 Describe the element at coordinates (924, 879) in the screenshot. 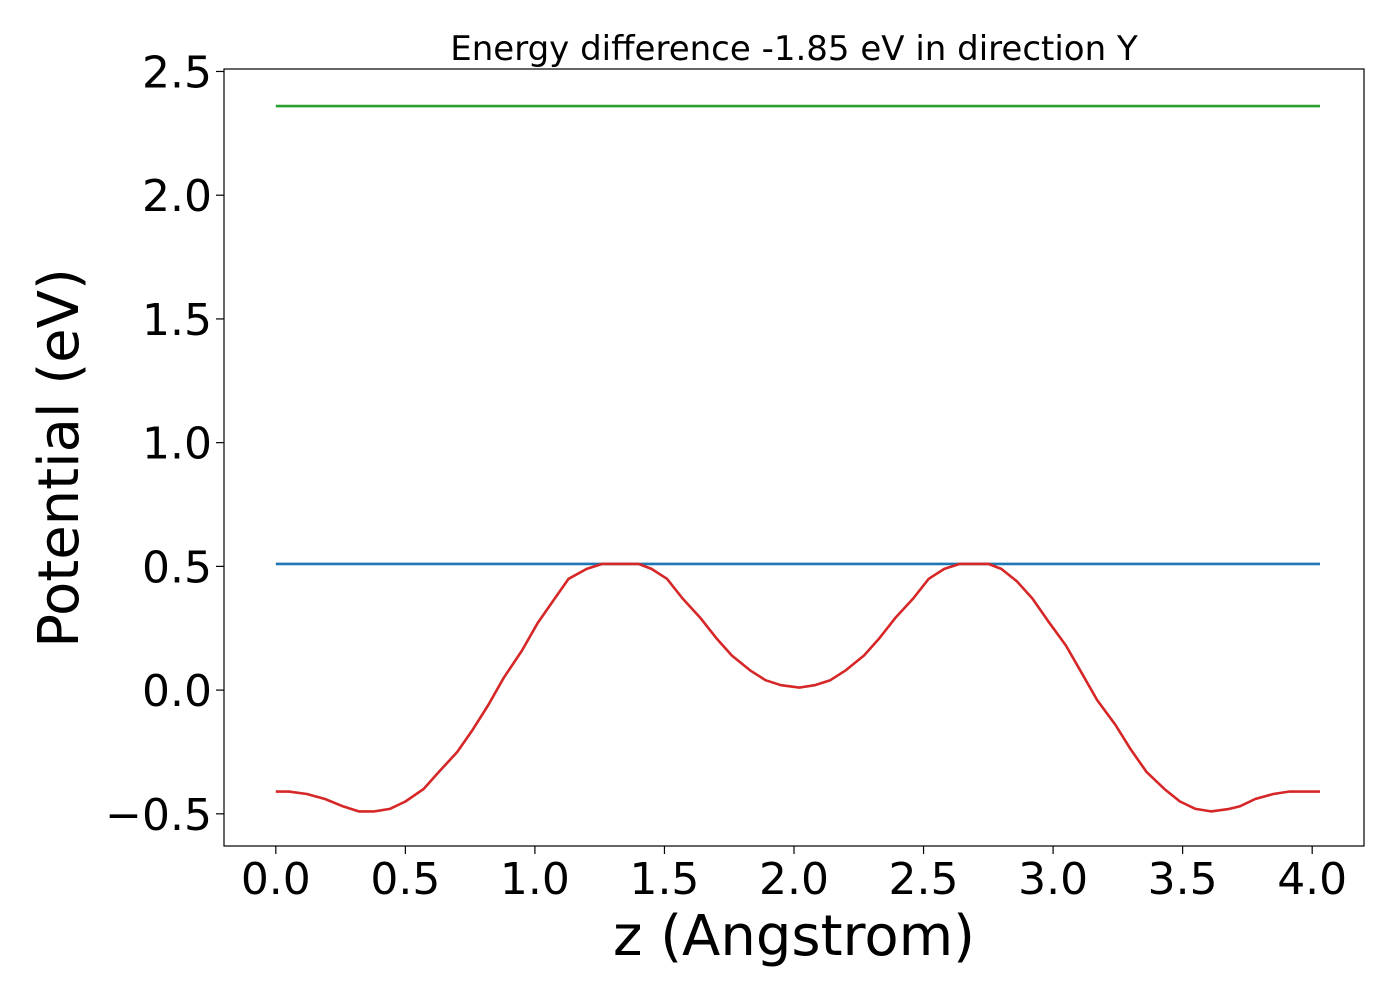

I see `x-tick-label-5: 2.5` at that location.